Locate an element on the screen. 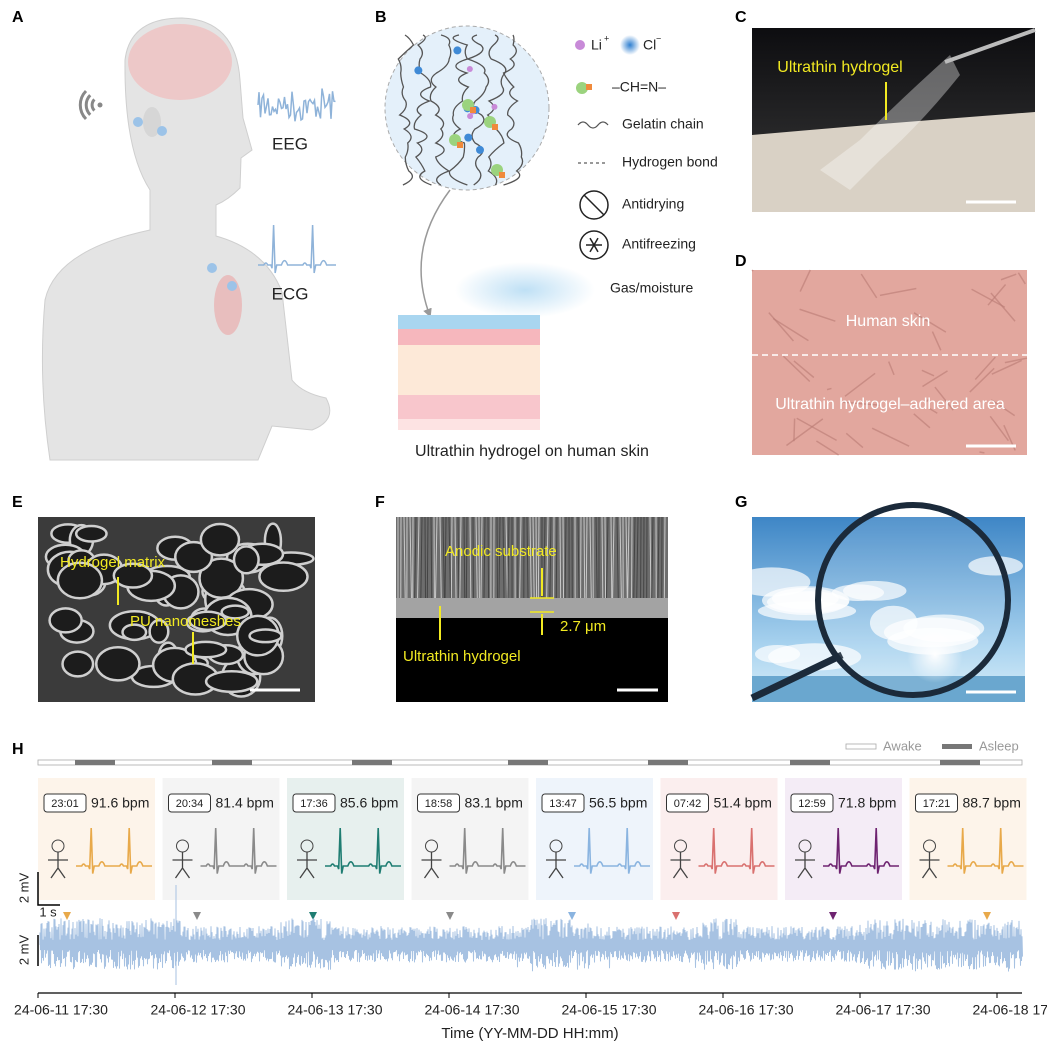 This screenshot has width=1047, height=1055. li-sup: + is located at coordinates (606, 38).